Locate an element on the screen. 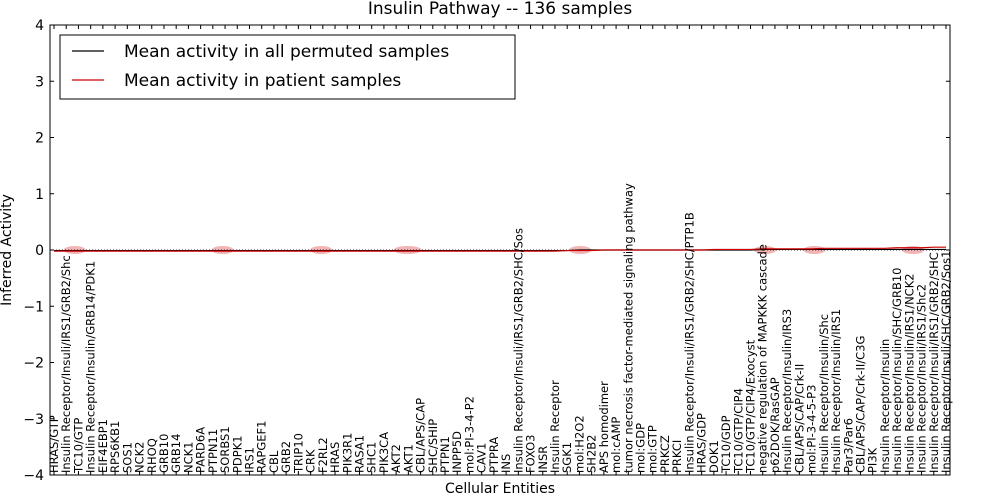 The height and width of the screenshot is (500, 1000). x-category-label: RAPGEF1 is located at coordinates (262, 447).